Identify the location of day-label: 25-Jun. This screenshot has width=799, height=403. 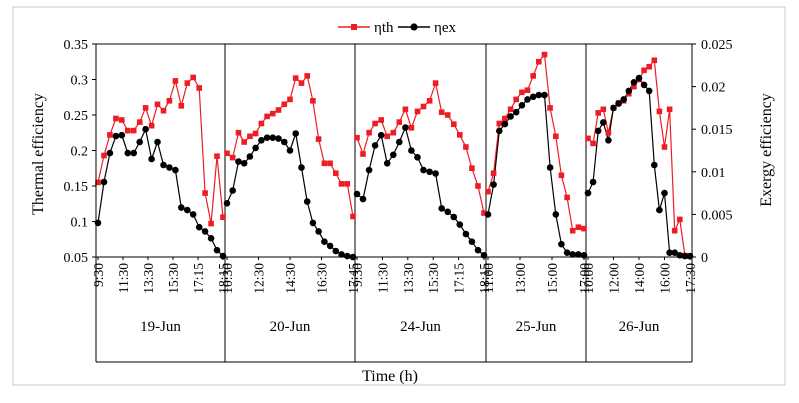
(536, 327).